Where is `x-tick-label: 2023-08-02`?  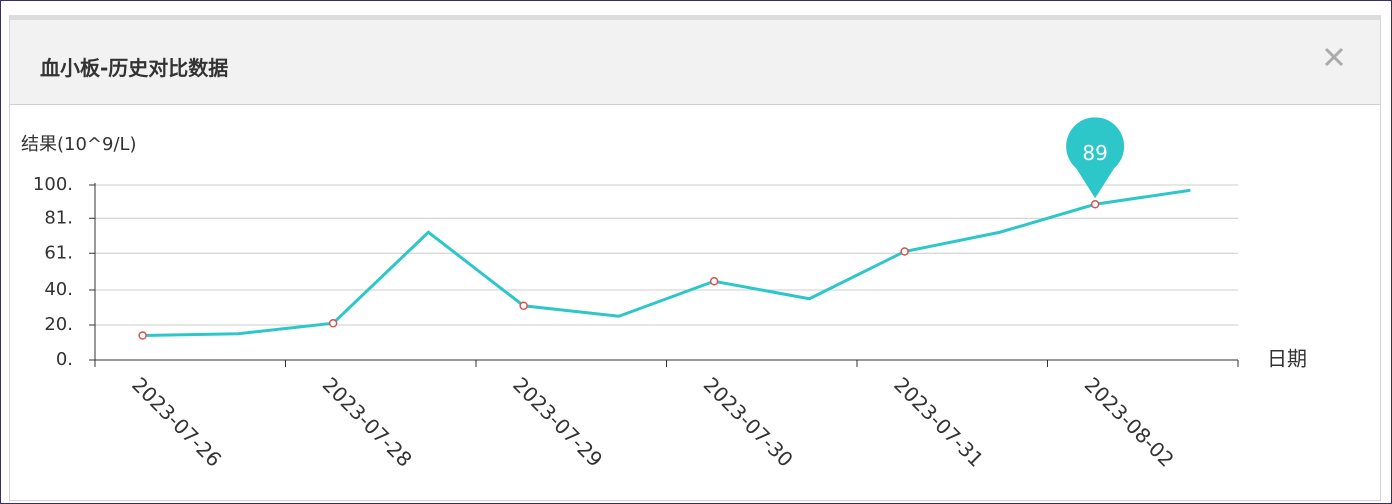 x-tick-label: 2023-08-02 is located at coordinates (1129, 421).